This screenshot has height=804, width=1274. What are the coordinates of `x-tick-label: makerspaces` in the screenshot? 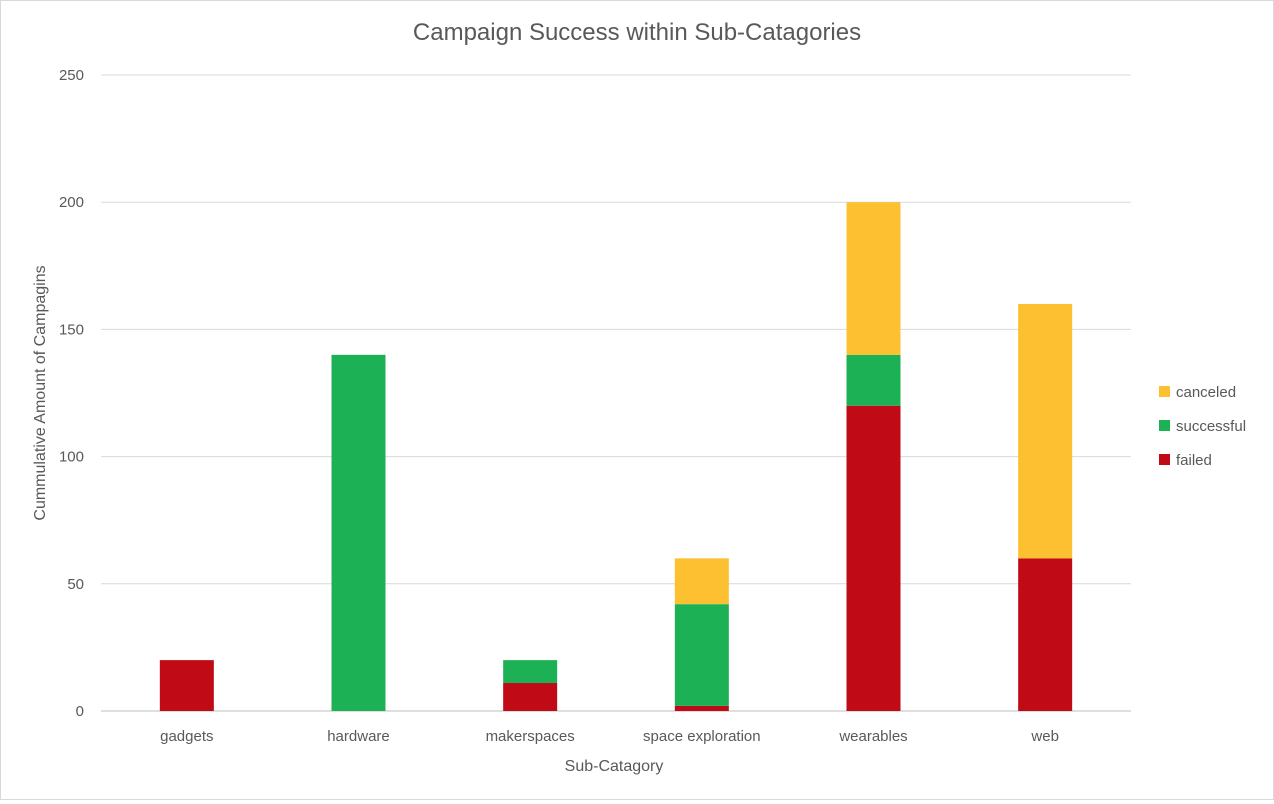 It's located at (530, 736).